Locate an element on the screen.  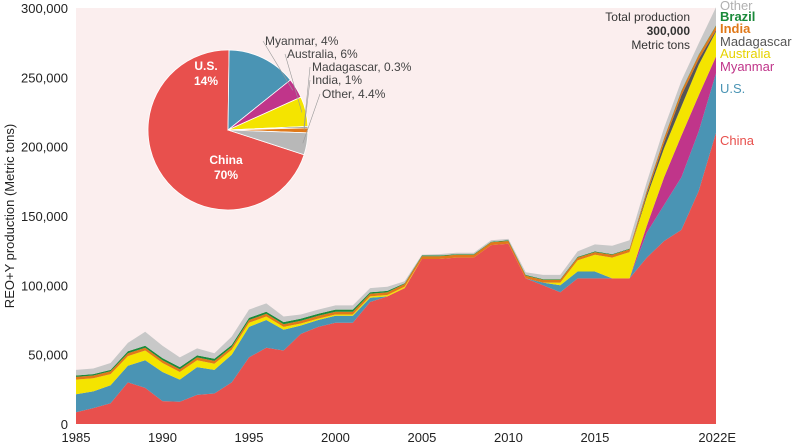
y-tick-label: 50,000 is located at coordinates (48, 355).